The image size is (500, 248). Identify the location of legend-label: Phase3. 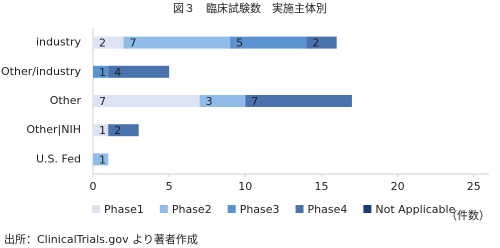
(260, 209).